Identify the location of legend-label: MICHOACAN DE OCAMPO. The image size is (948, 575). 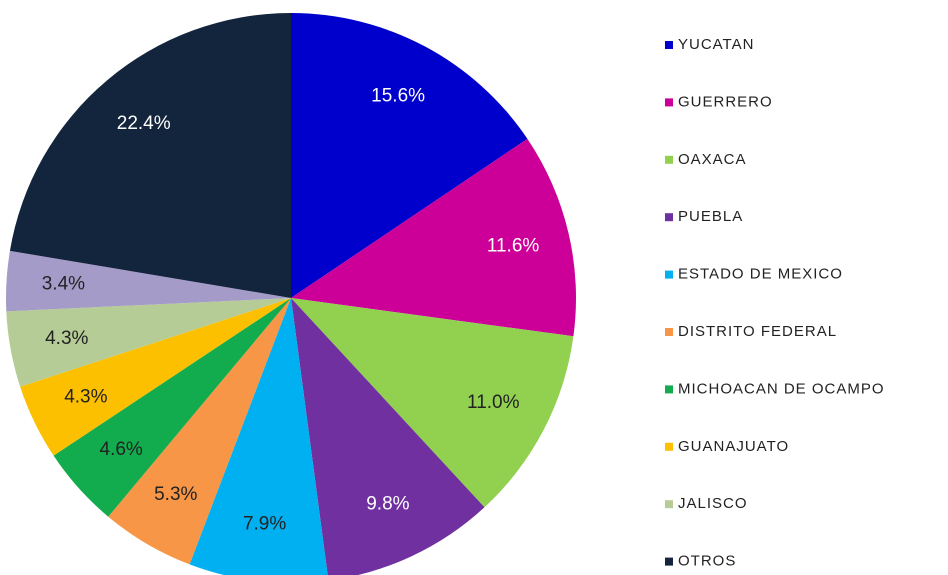
(781, 388).